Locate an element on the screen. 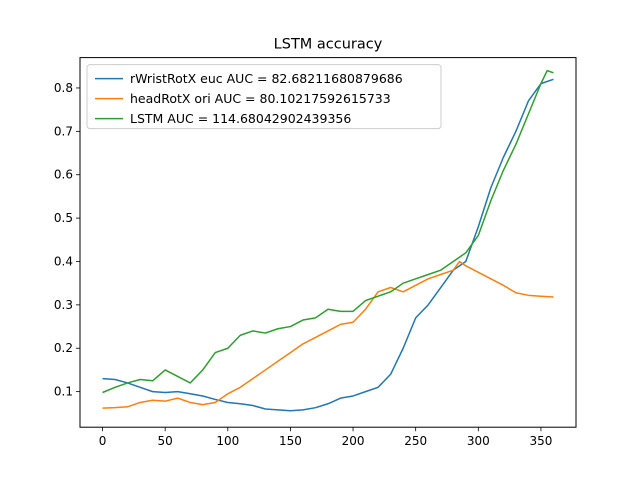  y-tick-label: 0.5 is located at coordinates (63, 218).